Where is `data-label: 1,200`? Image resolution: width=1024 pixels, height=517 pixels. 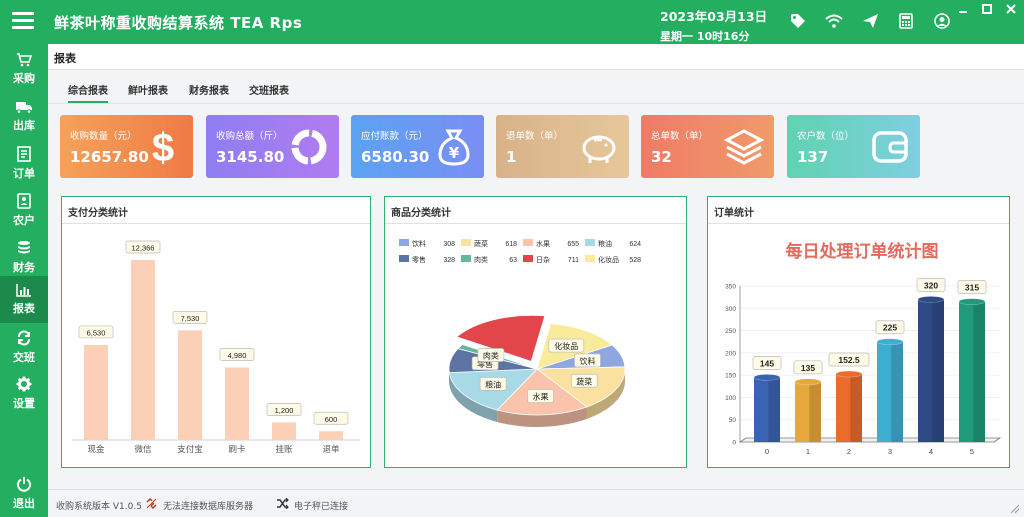 data-label: 1,200 is located at coordinates (284, 410).